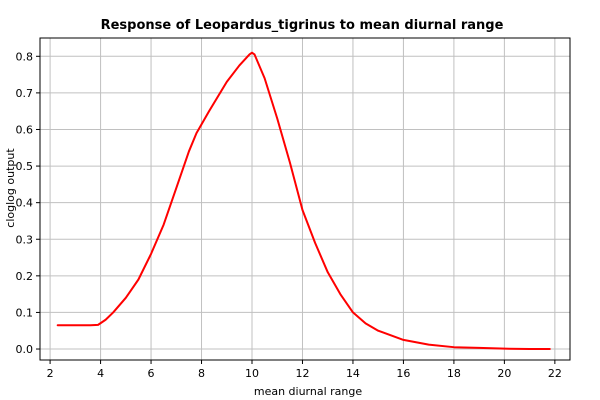 The height and width of the screenshot is (400, 600). I want to click on y-tick-label: 0.0, so click(25, 349).